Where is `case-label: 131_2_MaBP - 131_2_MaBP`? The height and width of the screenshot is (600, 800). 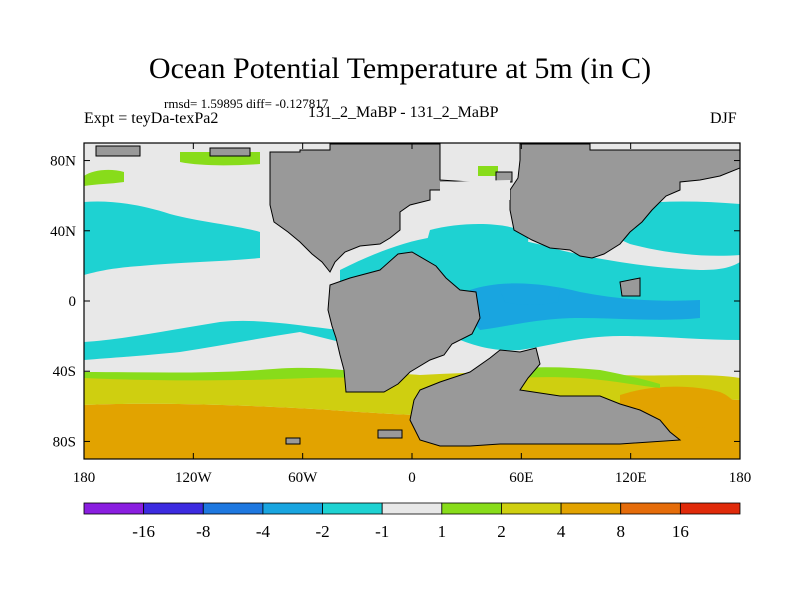 case-label: 131_2_MaBP - 131_2_MaBP is located at coordinates (403, 112).